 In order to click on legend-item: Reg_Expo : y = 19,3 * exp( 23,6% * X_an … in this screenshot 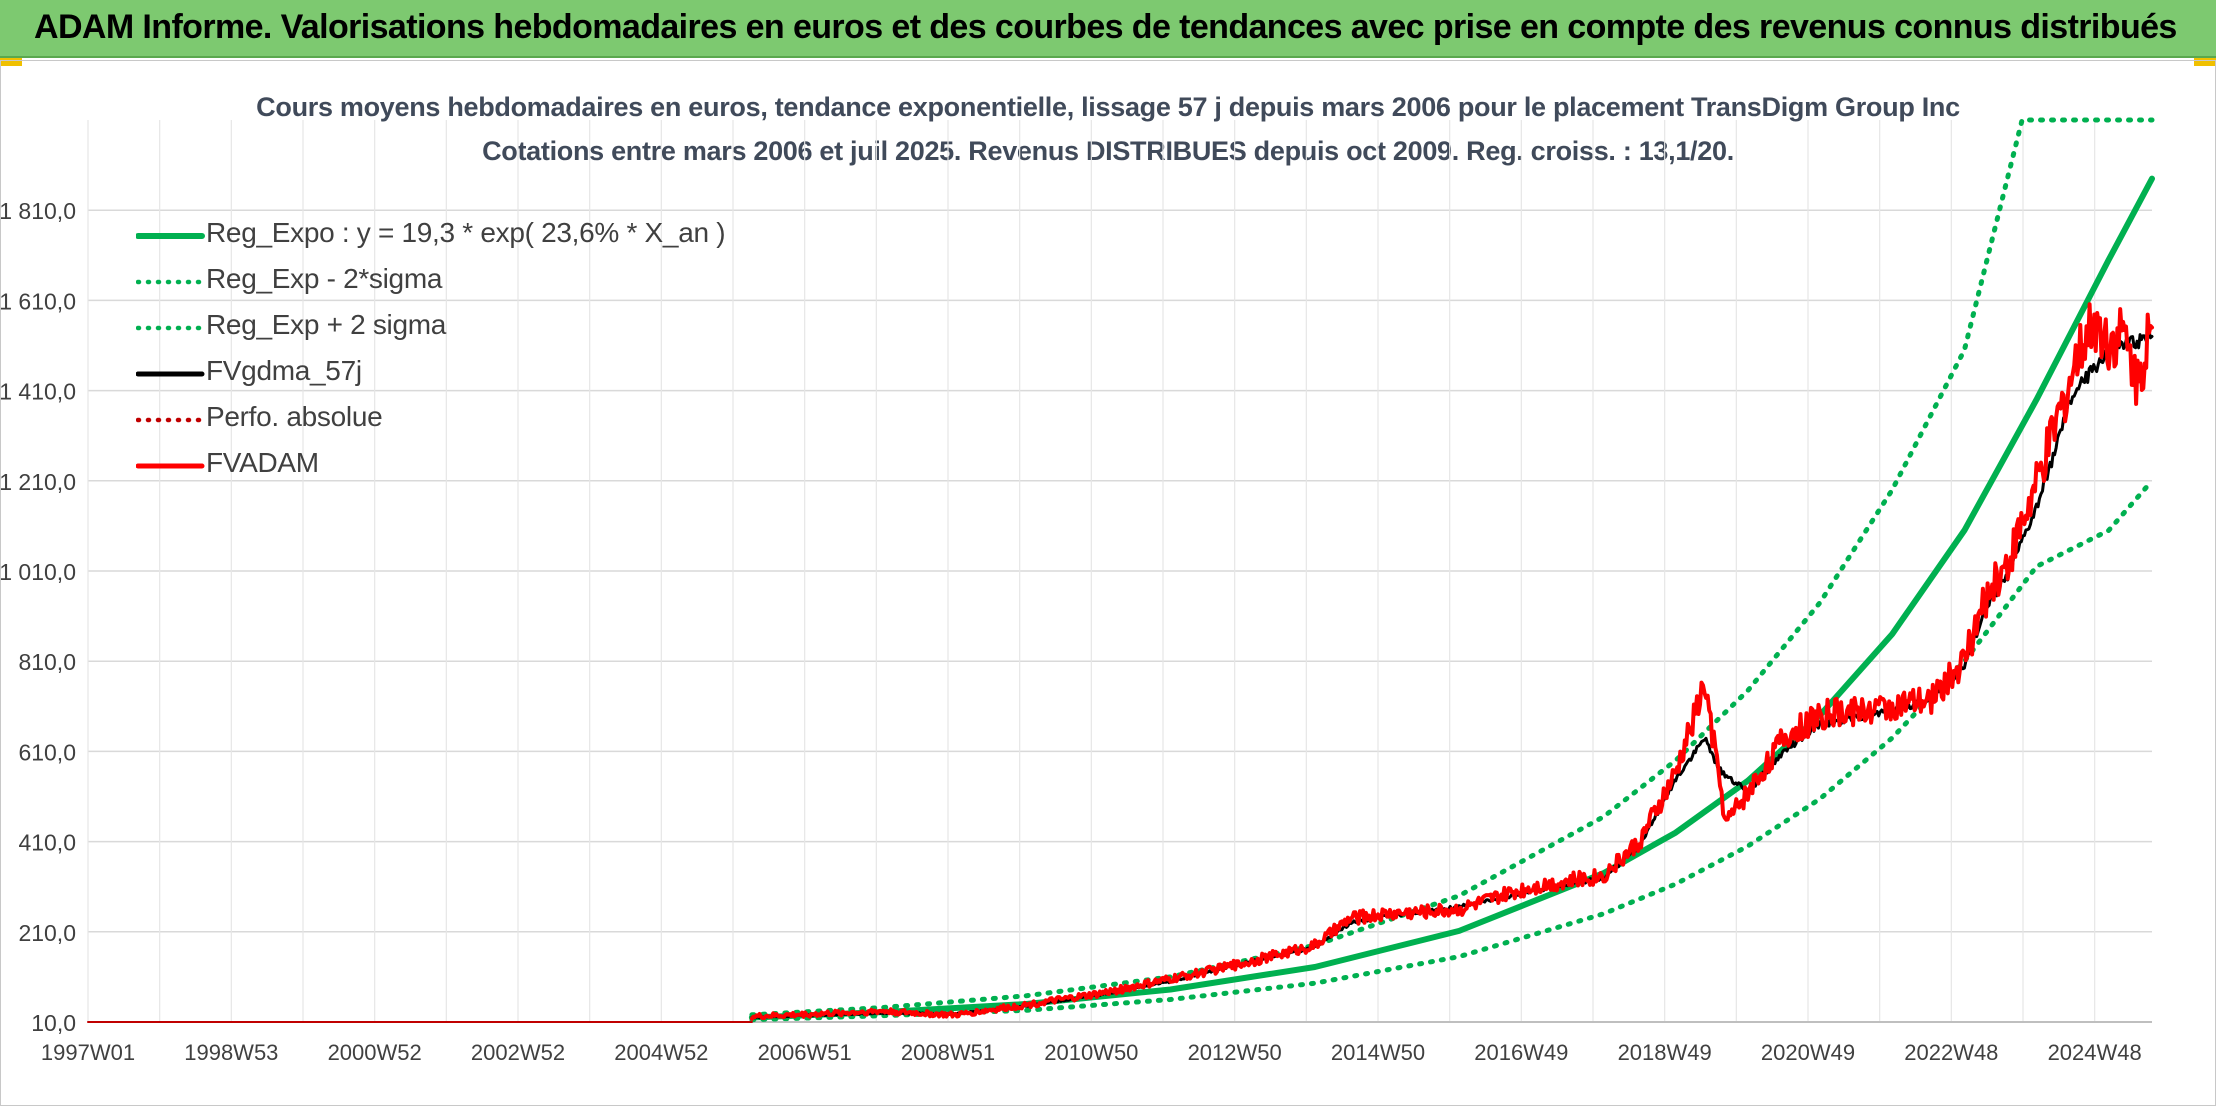, I will do `click(380, 236)`.